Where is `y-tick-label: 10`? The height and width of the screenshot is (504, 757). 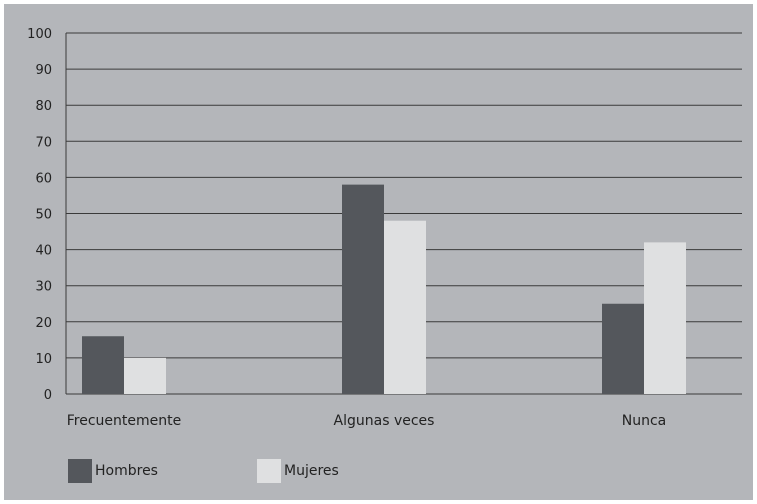
y-tick-label: 10 is located at coordinates (43, 359).